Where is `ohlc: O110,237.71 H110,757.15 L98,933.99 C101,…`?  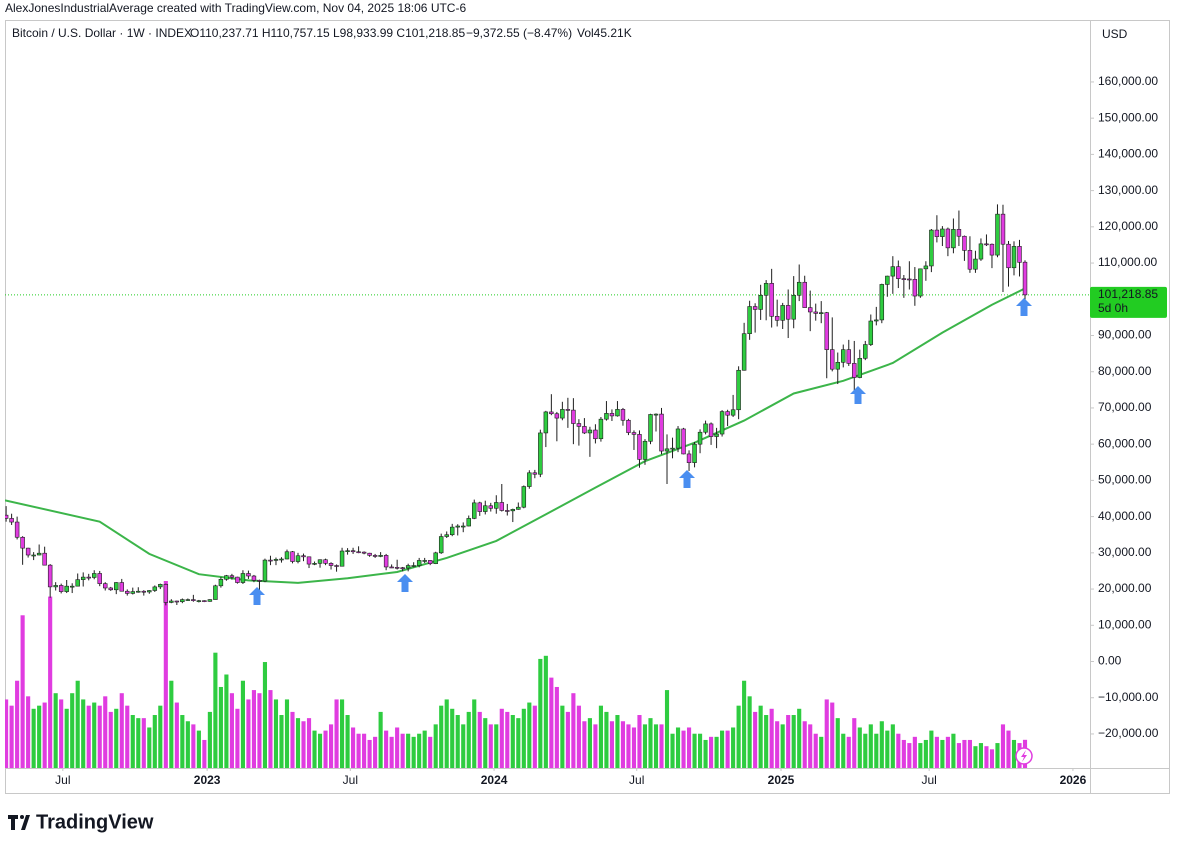
ohlc: O110,237.71 H110,757.15 L98,933.99 C101,… is located at coordinates (327, 33).